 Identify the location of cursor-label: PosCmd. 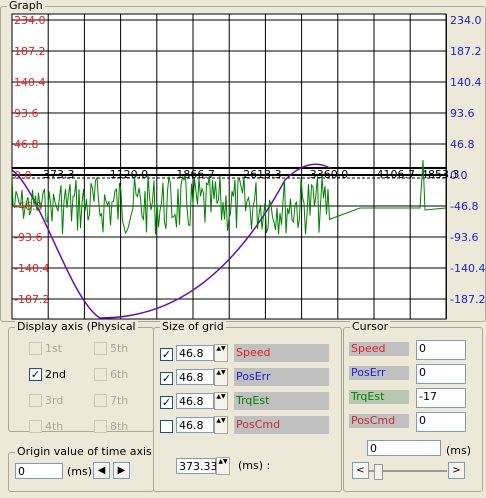
(379, 421).